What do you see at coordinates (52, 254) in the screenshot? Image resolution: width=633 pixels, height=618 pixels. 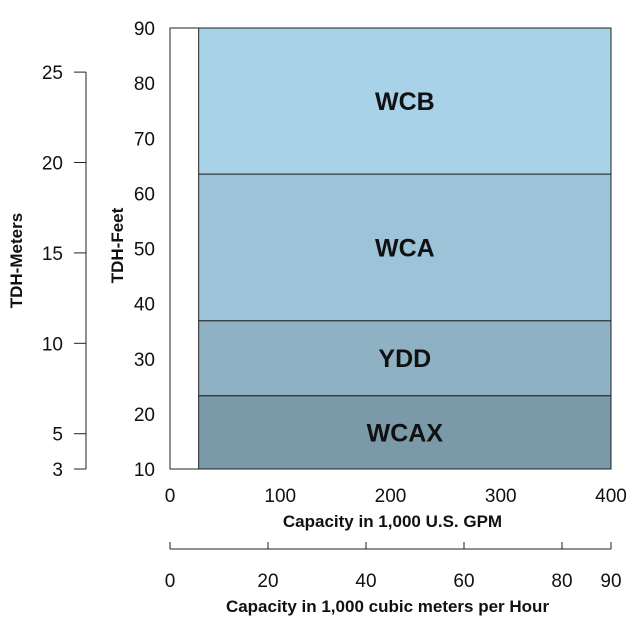 I see `y2-tick-label: 15` at bounding box center [52, 254].